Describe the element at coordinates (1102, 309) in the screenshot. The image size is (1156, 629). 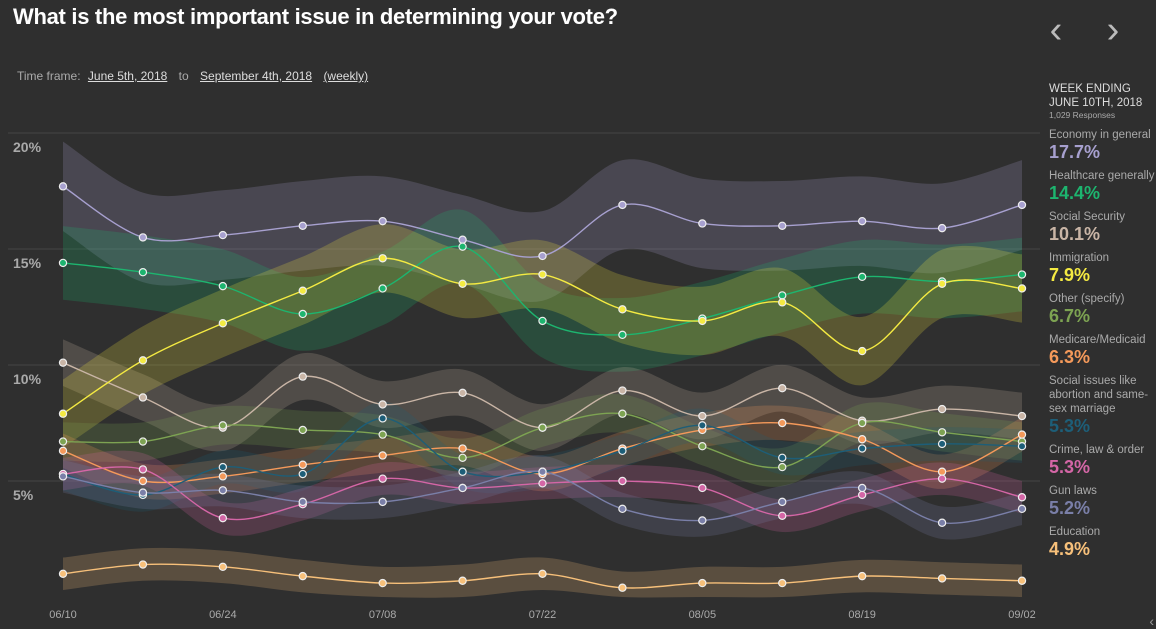
I see `legend-item: Other (specify) 6.7%` at that location.